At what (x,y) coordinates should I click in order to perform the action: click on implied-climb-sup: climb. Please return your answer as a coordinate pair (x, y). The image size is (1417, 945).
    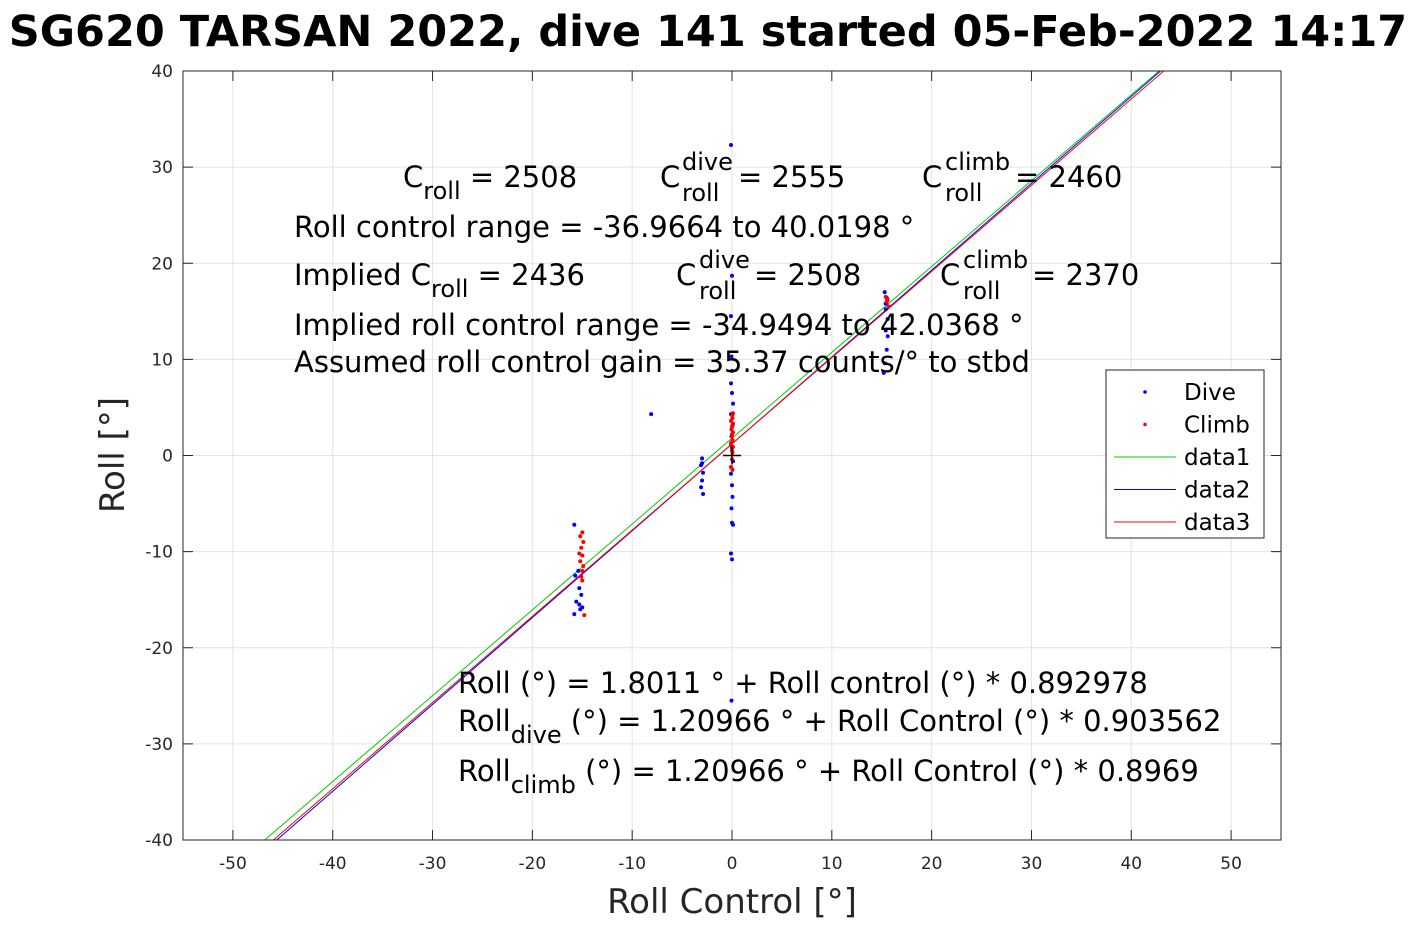
    Looking at the image, I should click on (995, 260).